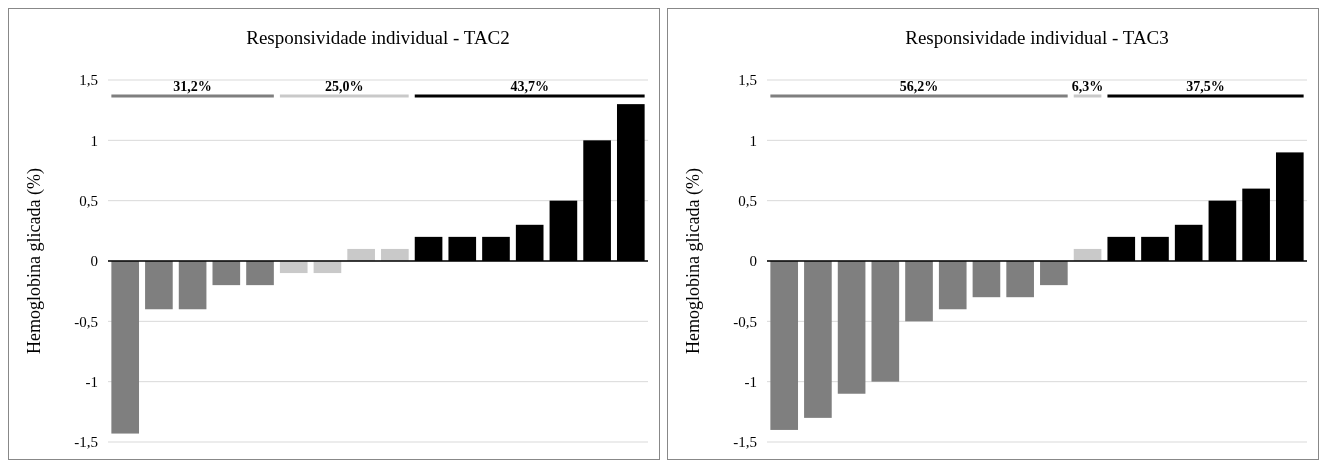  What do you see at coordinates (344, 86) in the screenshot?
I see `annotation: 25,0%` at bounding box center [344, 86].